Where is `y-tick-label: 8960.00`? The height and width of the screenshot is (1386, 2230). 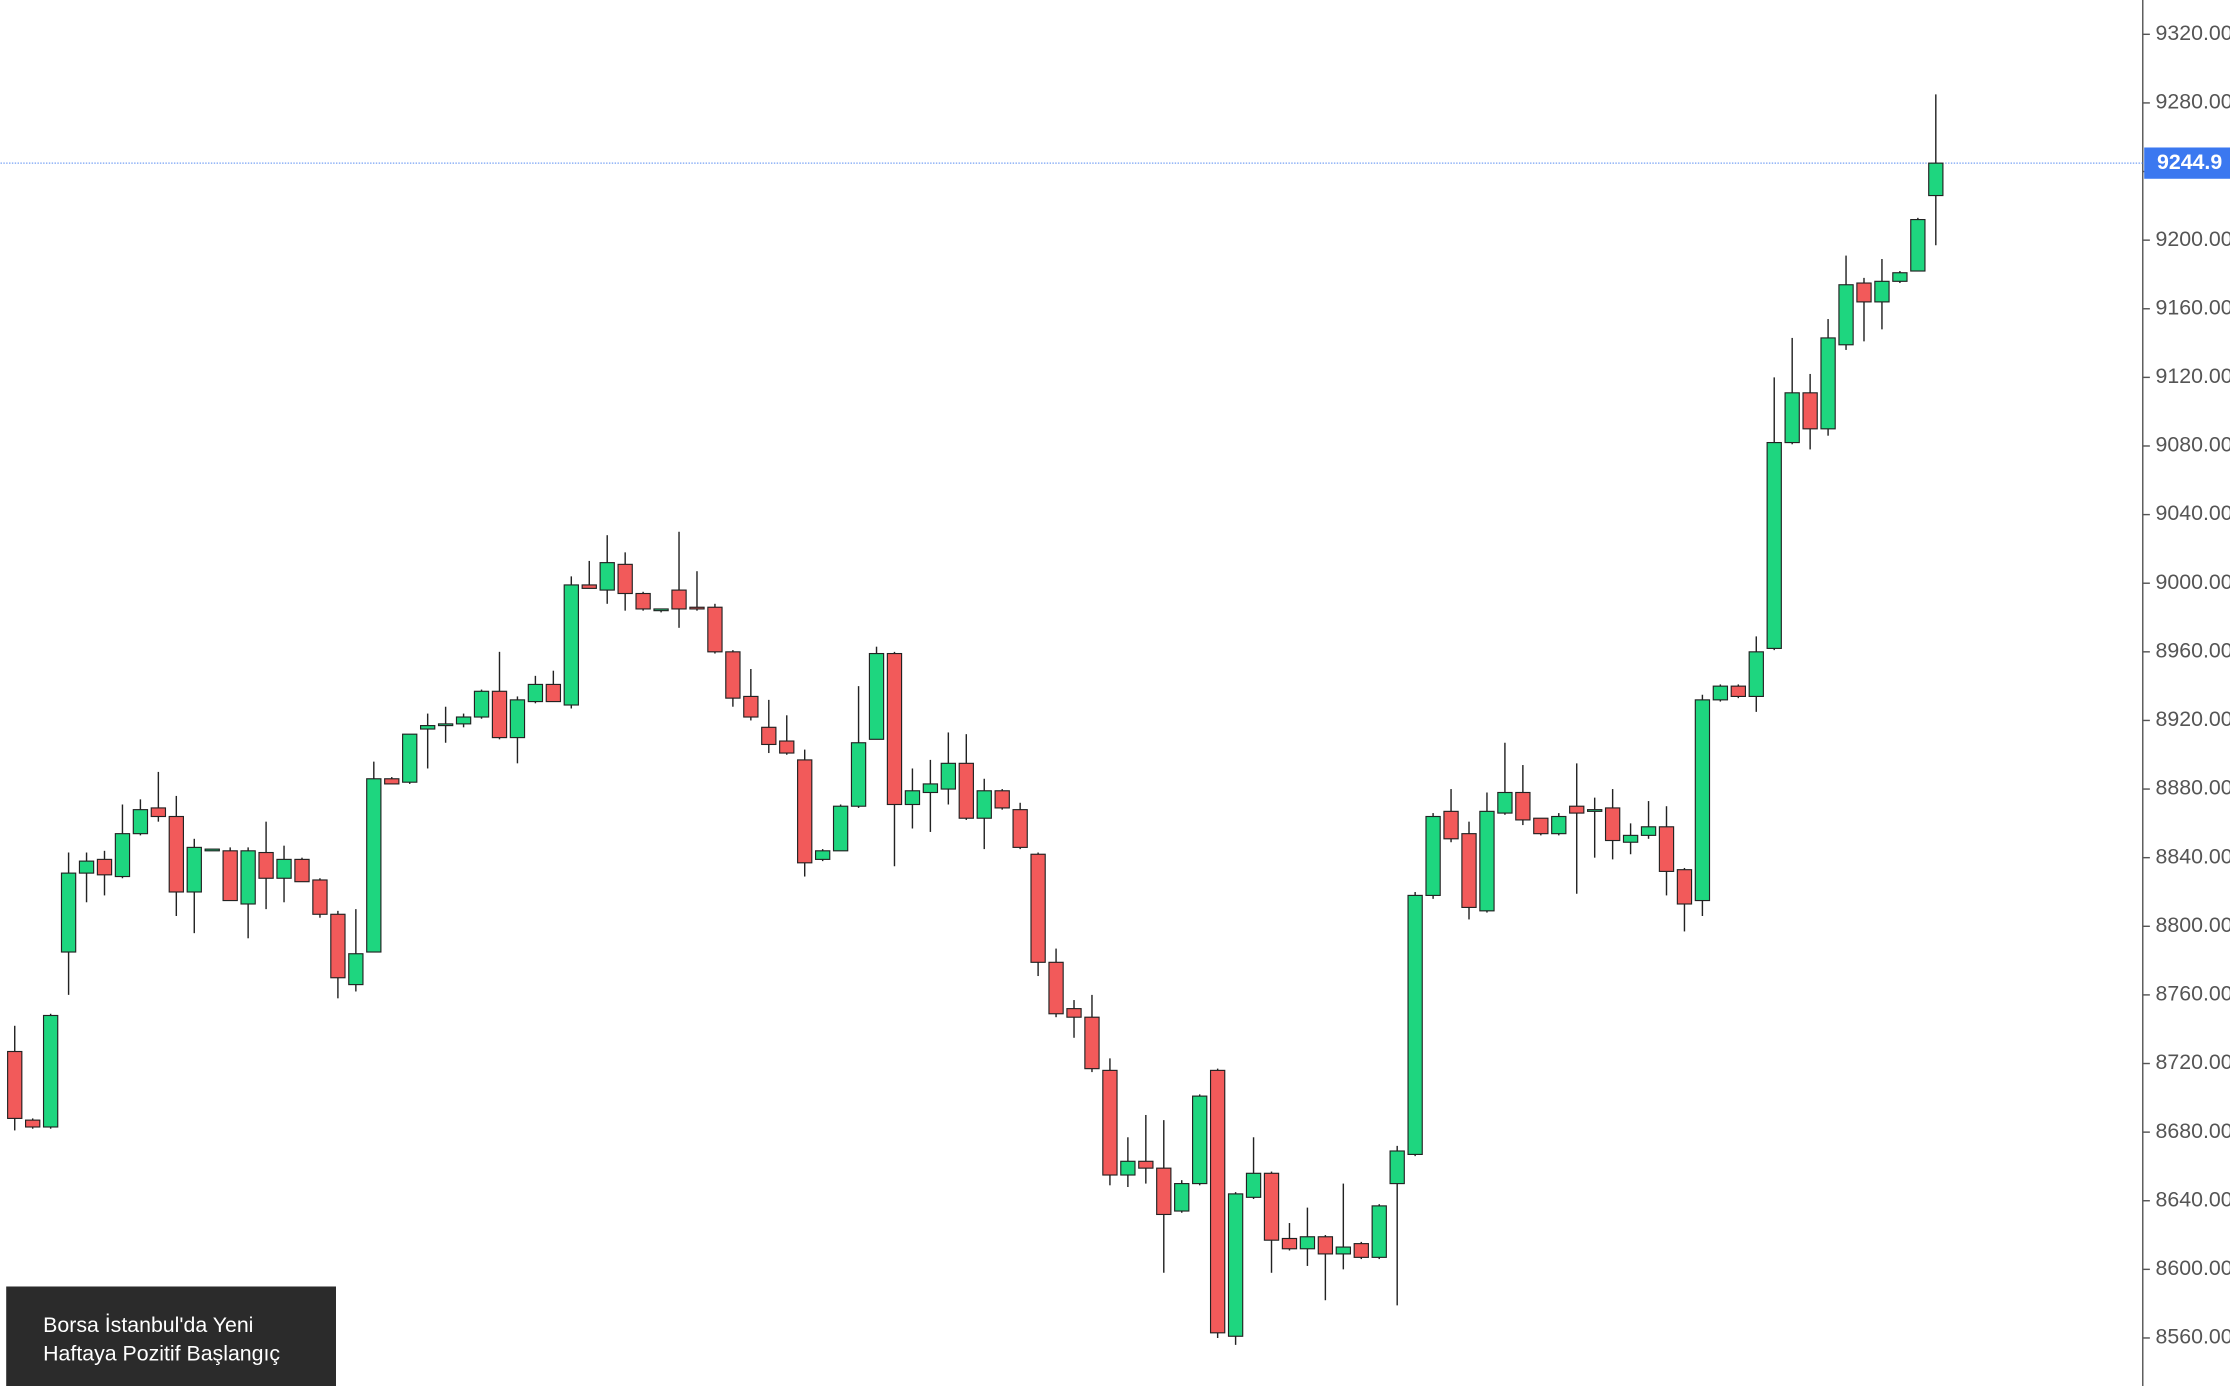 y-tick-label: 8960.00 is located at coordinates (2193, 650).